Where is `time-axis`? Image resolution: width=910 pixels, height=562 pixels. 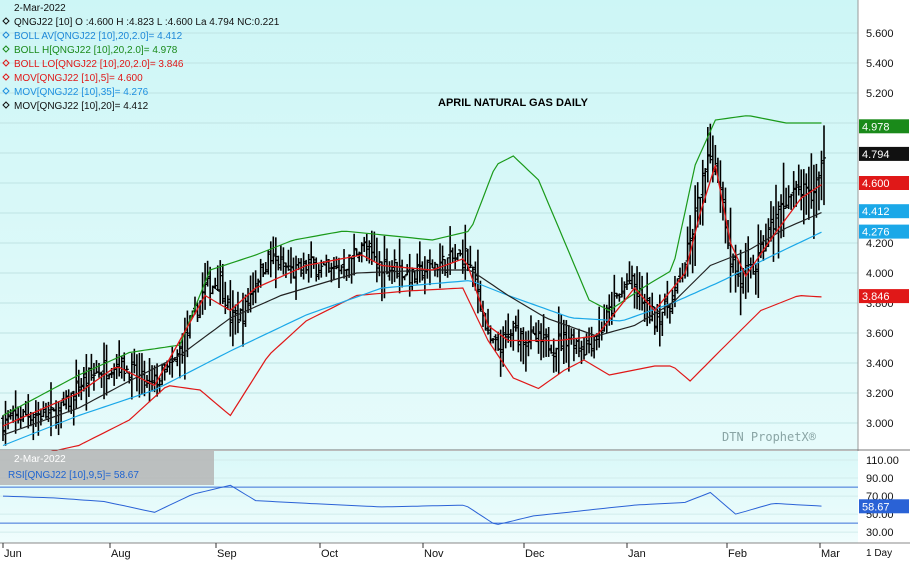
time-axis is located at coordinates (455, 552).